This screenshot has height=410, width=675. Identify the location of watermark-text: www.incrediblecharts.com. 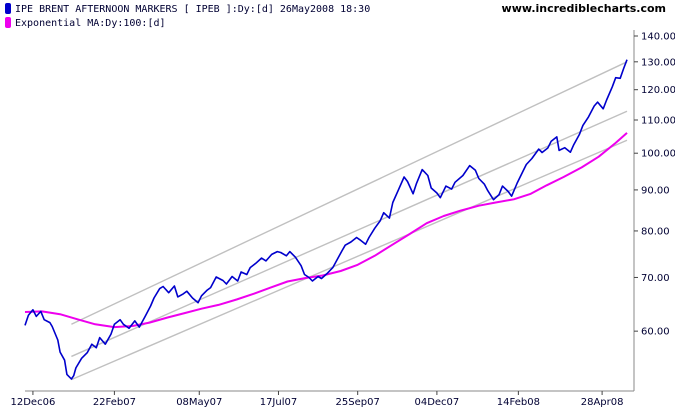
(584, 8).